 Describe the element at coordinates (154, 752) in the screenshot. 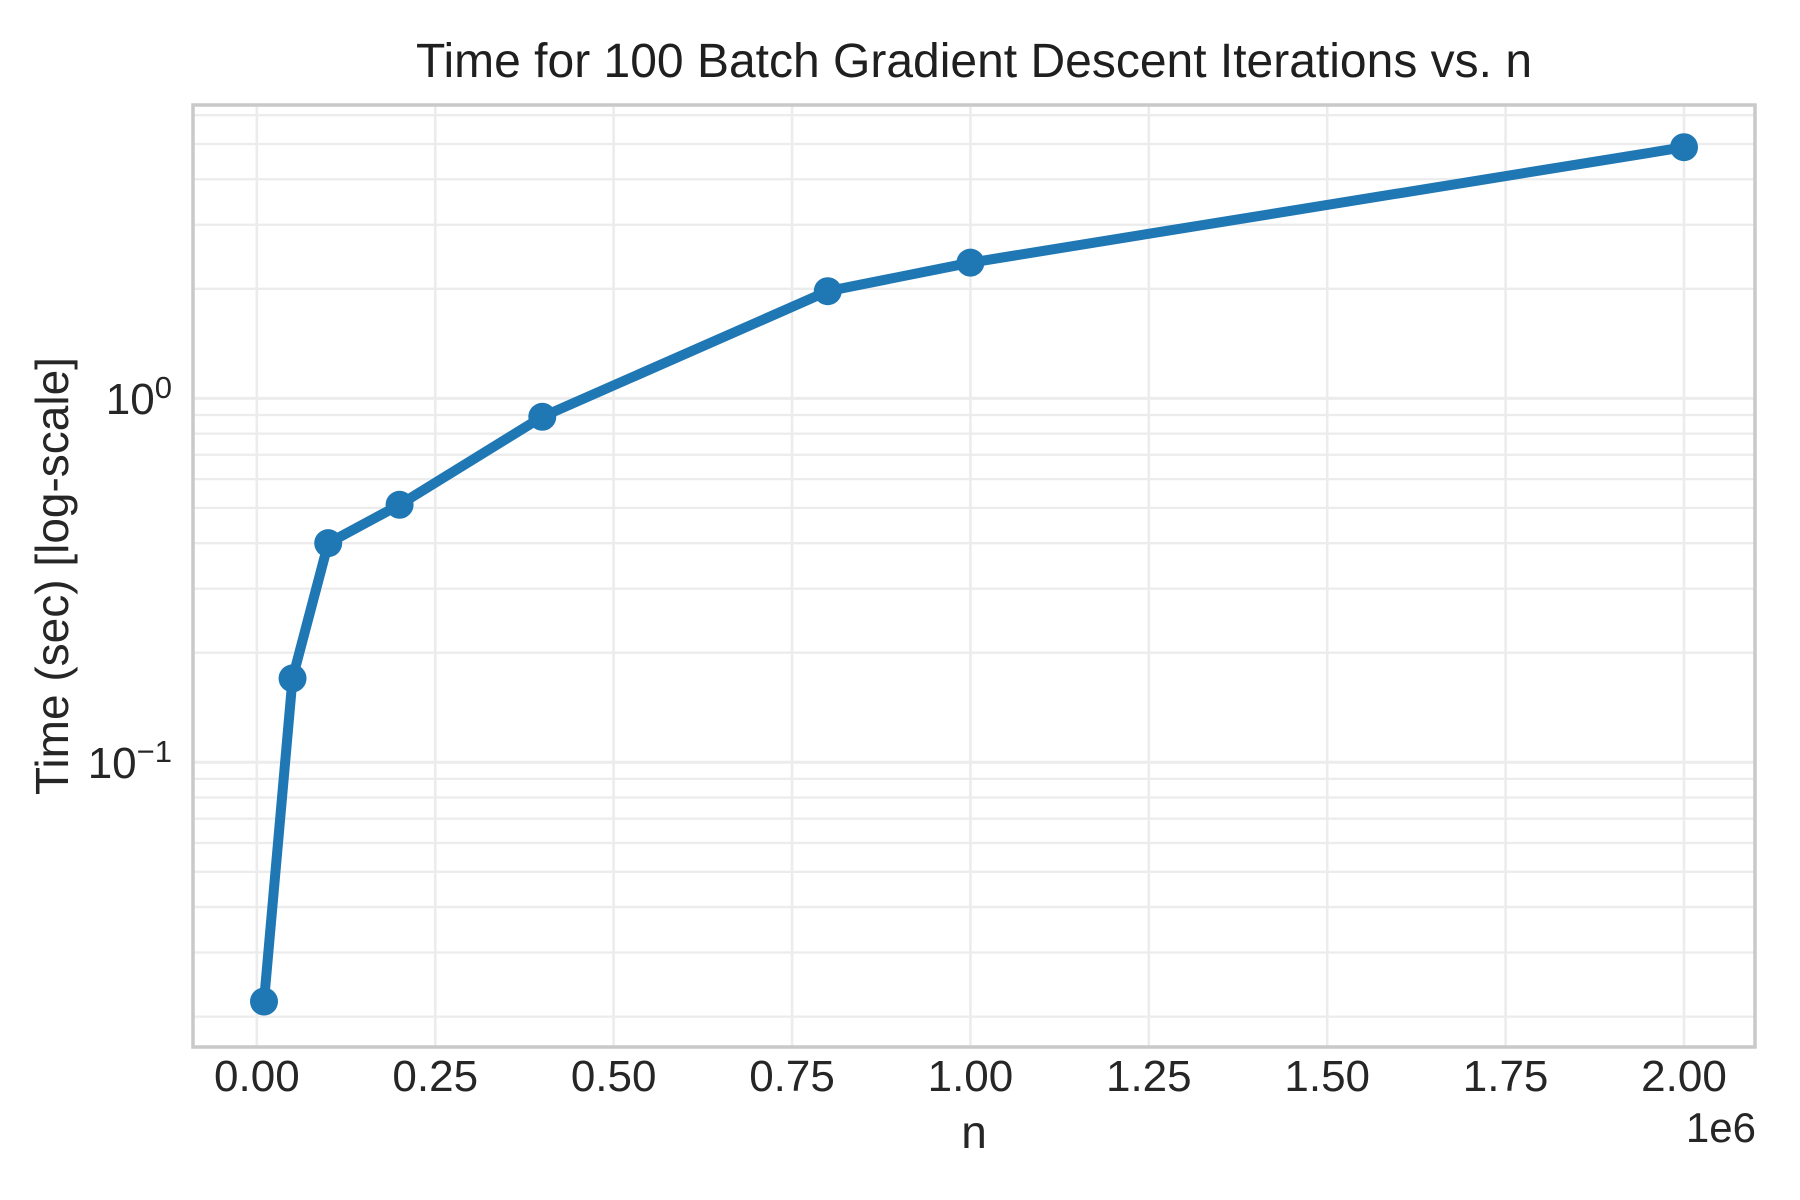

I see `y-tick-exponent: −1` at that location.